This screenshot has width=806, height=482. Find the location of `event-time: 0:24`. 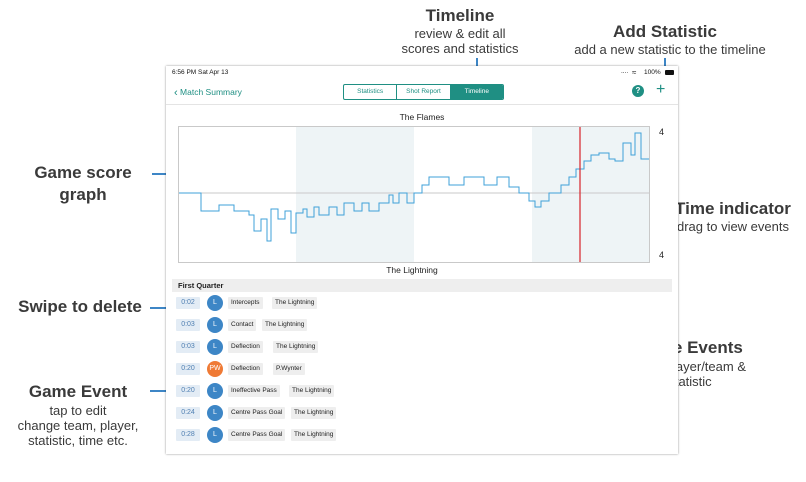

event-time: 0:24 is located at coordinates (188, 413).